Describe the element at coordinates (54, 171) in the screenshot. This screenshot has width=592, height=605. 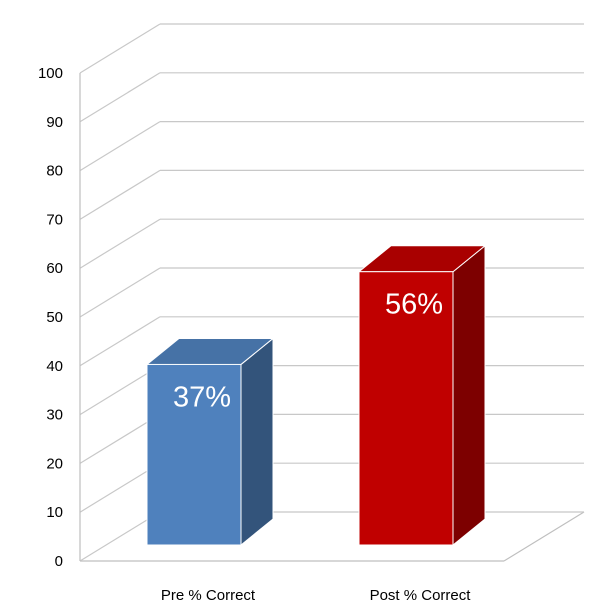
I see `y-tick-label: 80` at that location.